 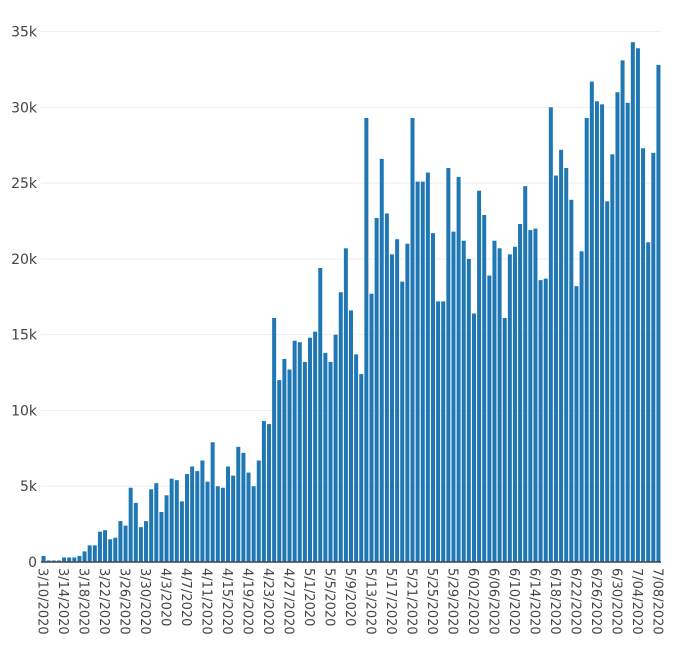 What do you see at coordinates (212, 502) in the screenshot?
I see `bar: 4/12/2020: 7900` at bounding box center [212, 502].